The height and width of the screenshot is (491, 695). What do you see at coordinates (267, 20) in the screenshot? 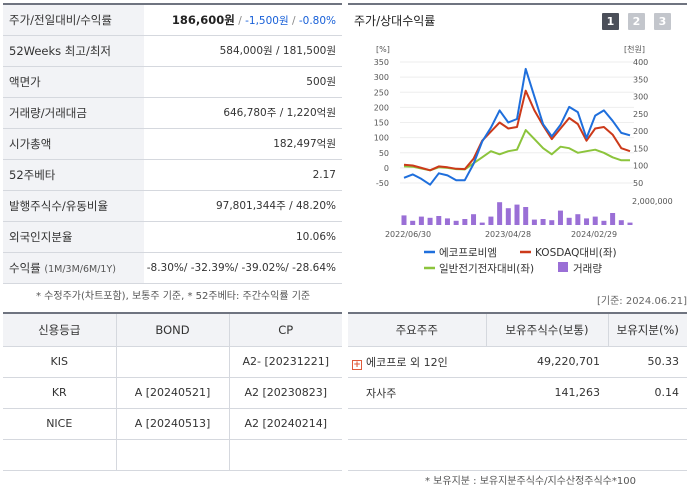
I see `price-change: -1,500원` at bounding box center [267, 20].